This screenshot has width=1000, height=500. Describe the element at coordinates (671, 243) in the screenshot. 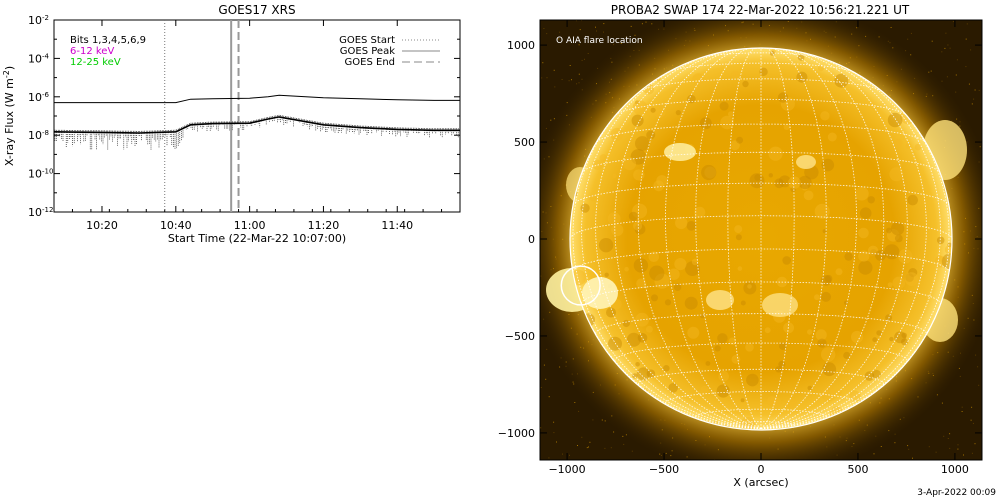

I see `longitude-line` at that location.